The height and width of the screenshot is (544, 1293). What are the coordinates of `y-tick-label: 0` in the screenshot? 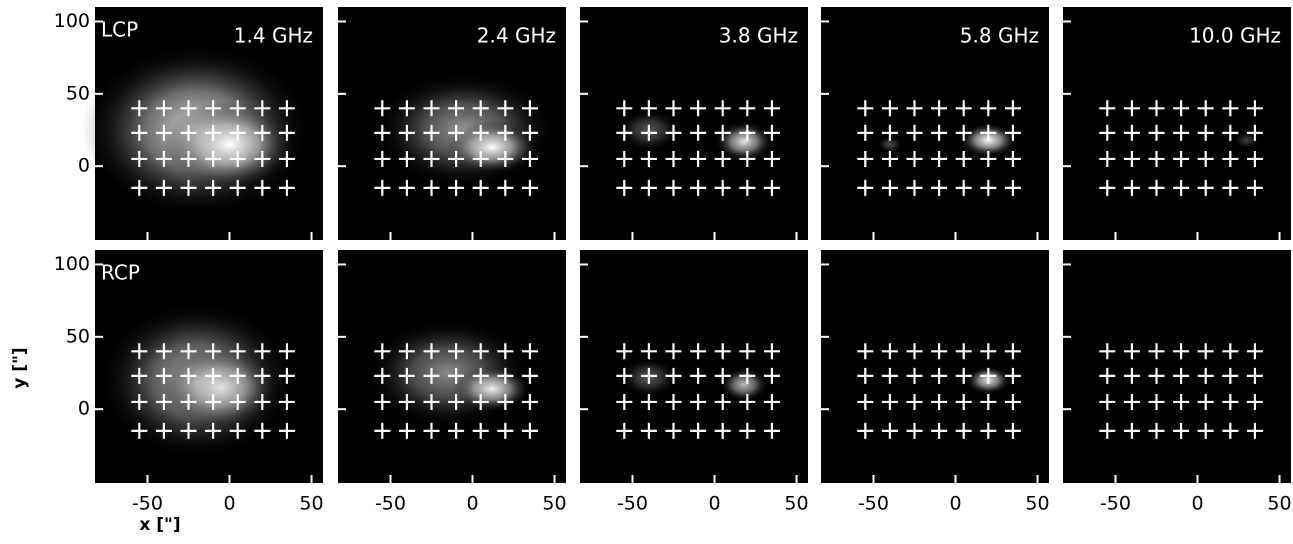 It's located at (84, 409).